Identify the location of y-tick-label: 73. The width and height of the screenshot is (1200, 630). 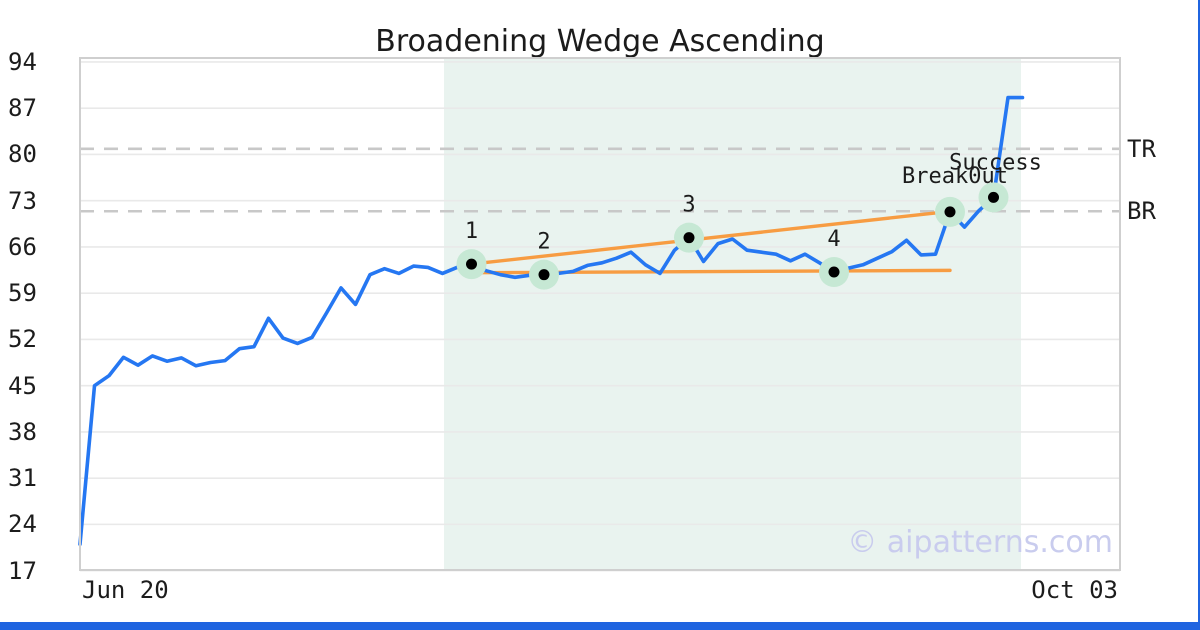
(22, 200).